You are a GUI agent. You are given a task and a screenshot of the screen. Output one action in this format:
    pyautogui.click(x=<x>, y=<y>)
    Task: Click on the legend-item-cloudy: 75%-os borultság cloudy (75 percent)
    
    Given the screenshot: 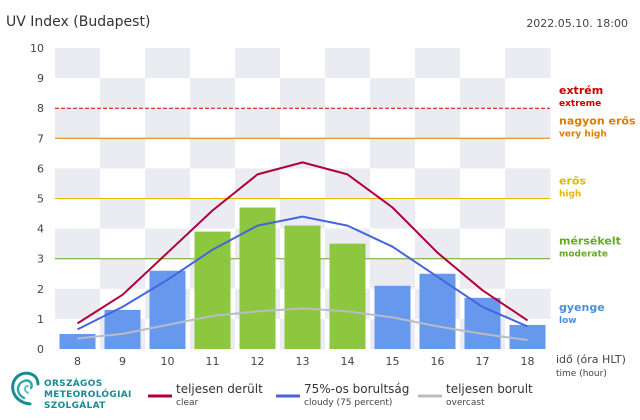 What is the action you would take?
    pyautogui.click(x=342, y=395)
    